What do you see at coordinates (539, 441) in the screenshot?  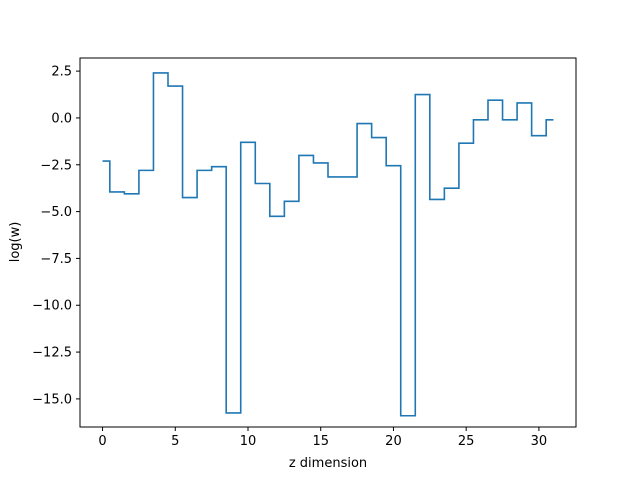 I see `x-tick-label: 30` at bounding box center [539, 441].